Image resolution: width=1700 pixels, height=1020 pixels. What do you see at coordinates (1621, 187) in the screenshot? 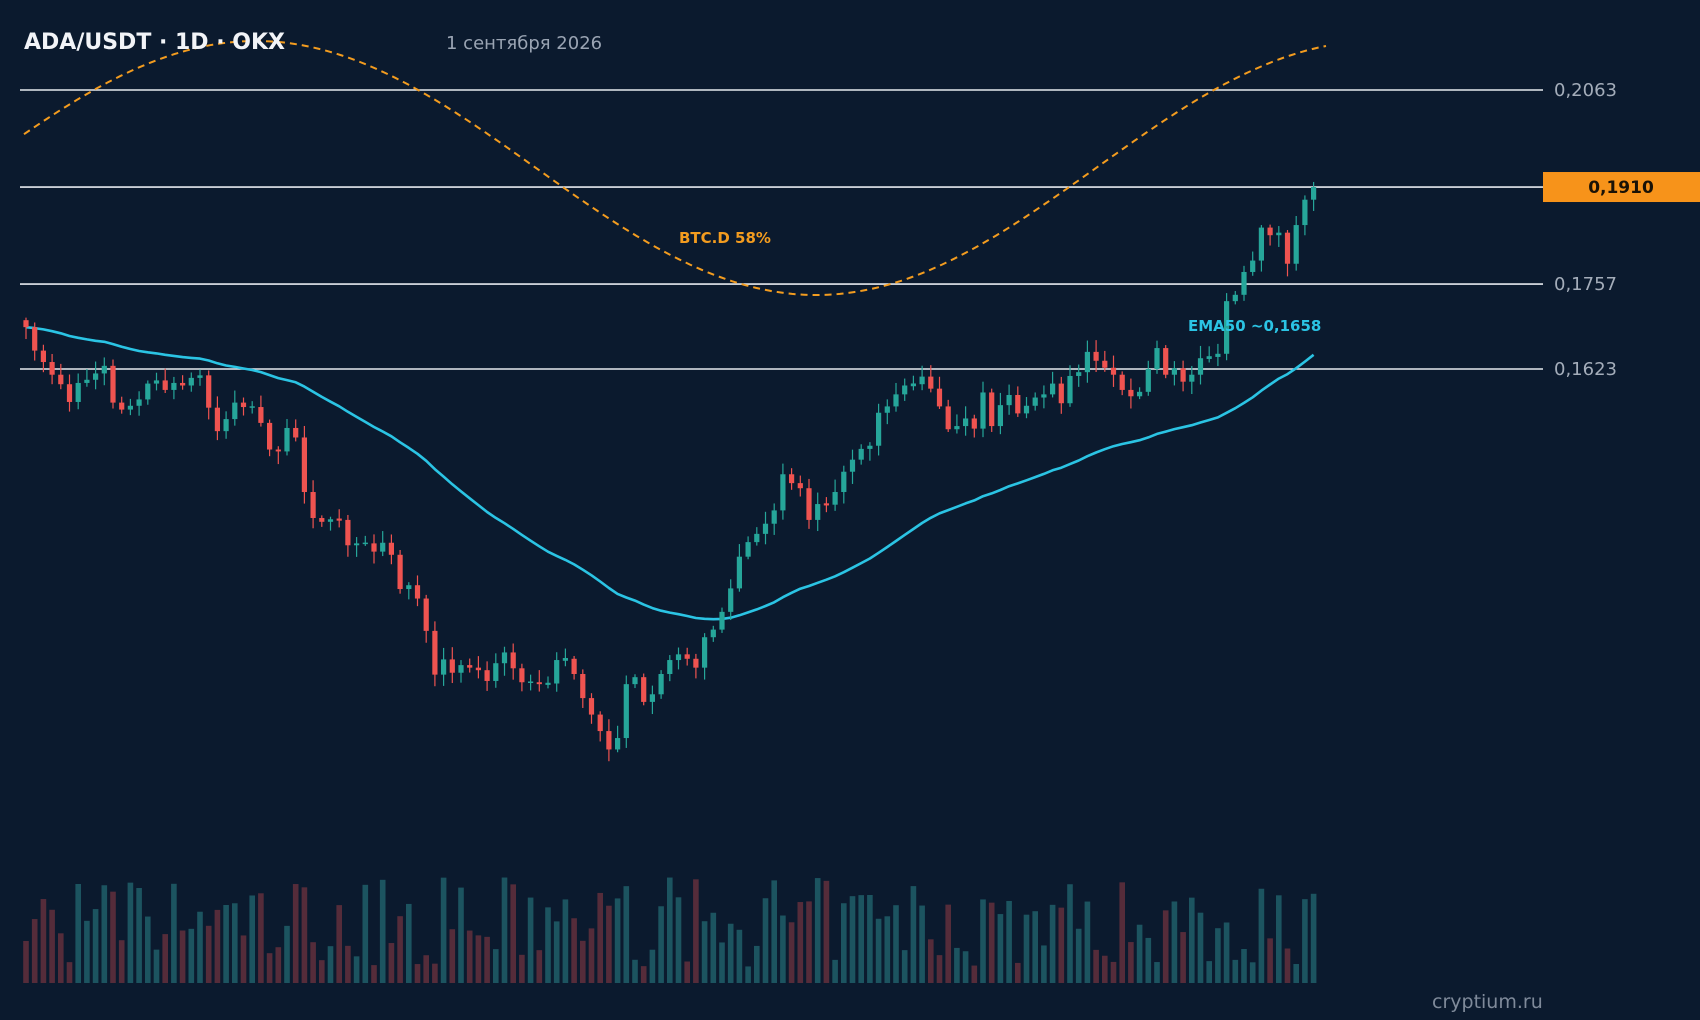
I see `current-price-tag` at bounding box center [1621, 187].